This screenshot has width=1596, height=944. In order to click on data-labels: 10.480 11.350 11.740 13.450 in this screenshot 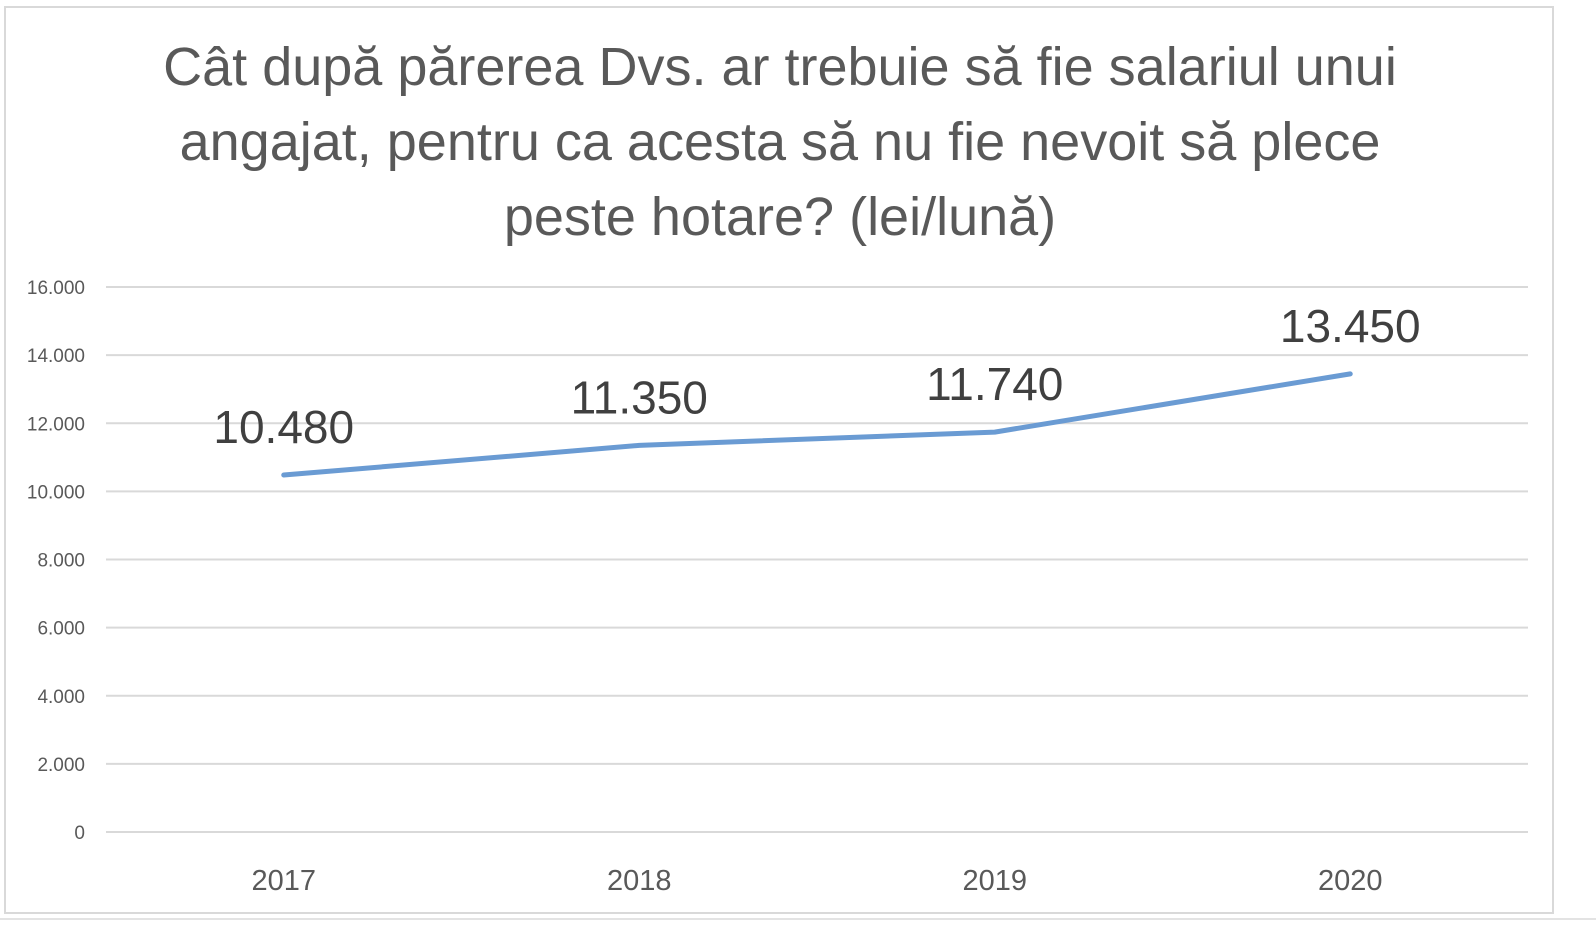, I will do `click(816, 376)`.